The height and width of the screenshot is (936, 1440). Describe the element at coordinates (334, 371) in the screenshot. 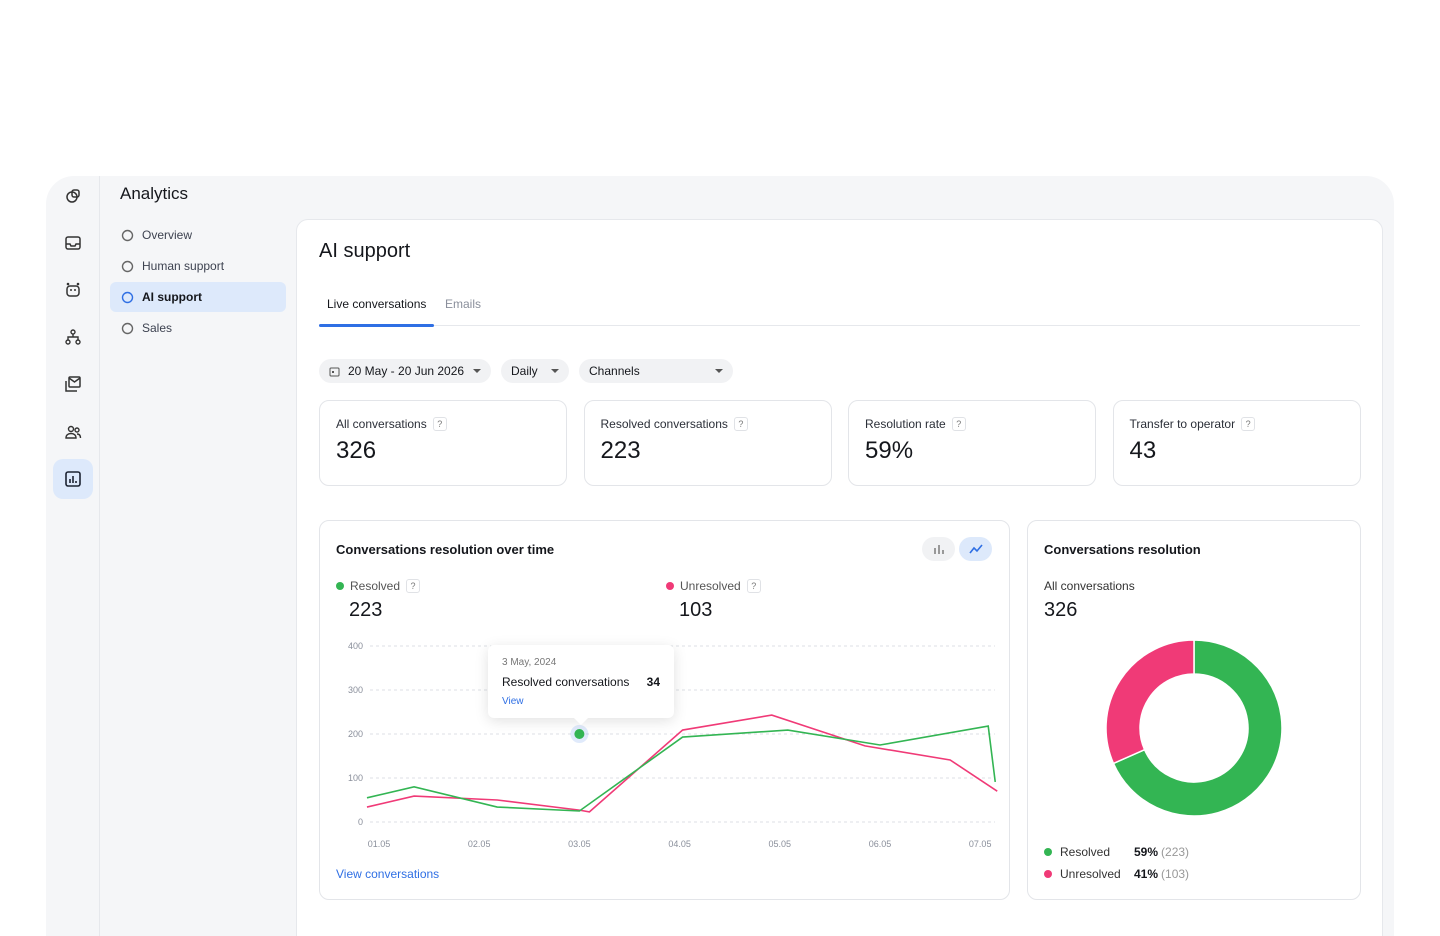

I see `calendar-icon` at that location.